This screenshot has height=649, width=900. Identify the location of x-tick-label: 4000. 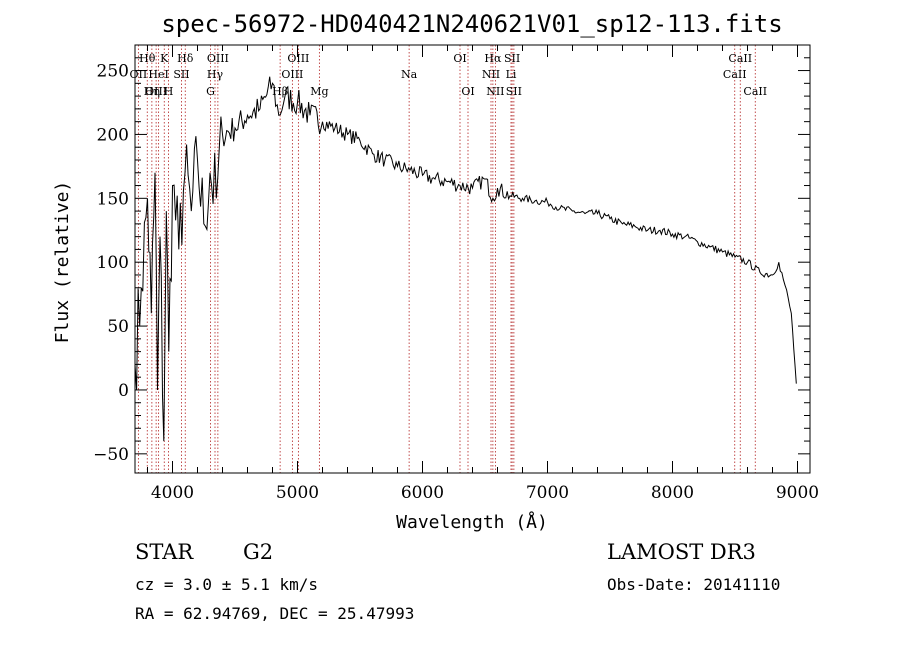
(172, 493).